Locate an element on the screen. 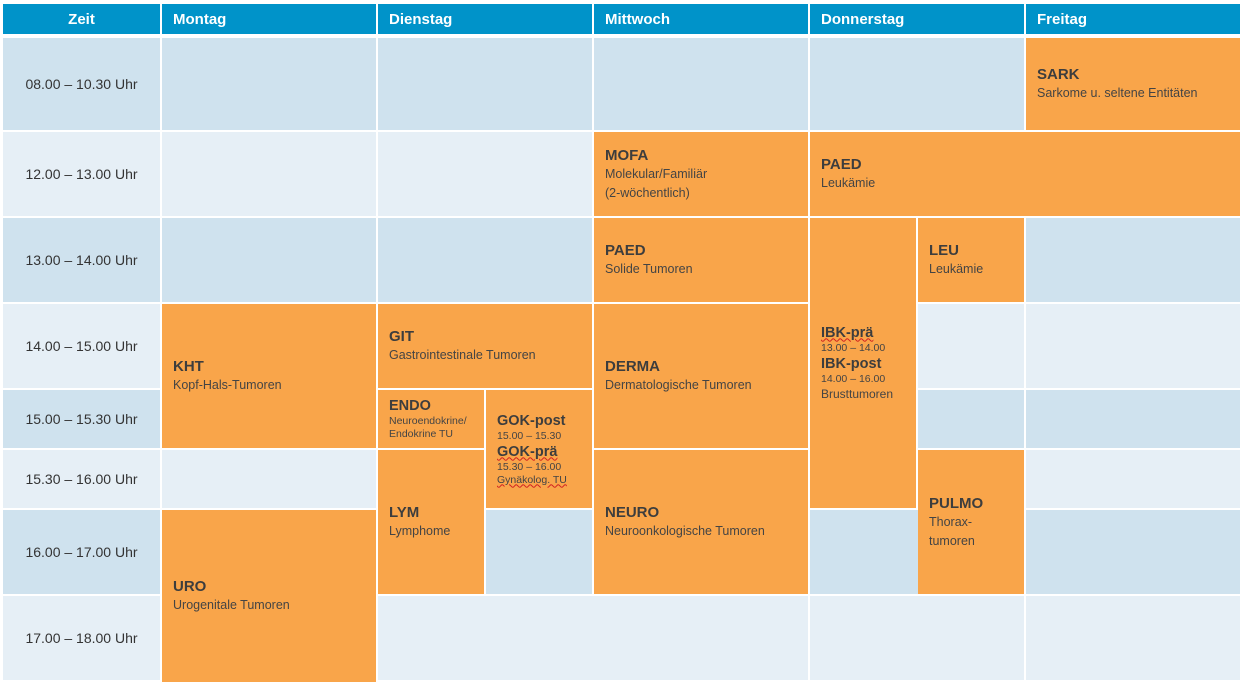 The image size is (1247, 687). time-slot: 17.00 – 18.00 Uhr is located at coordinates (81, 638).